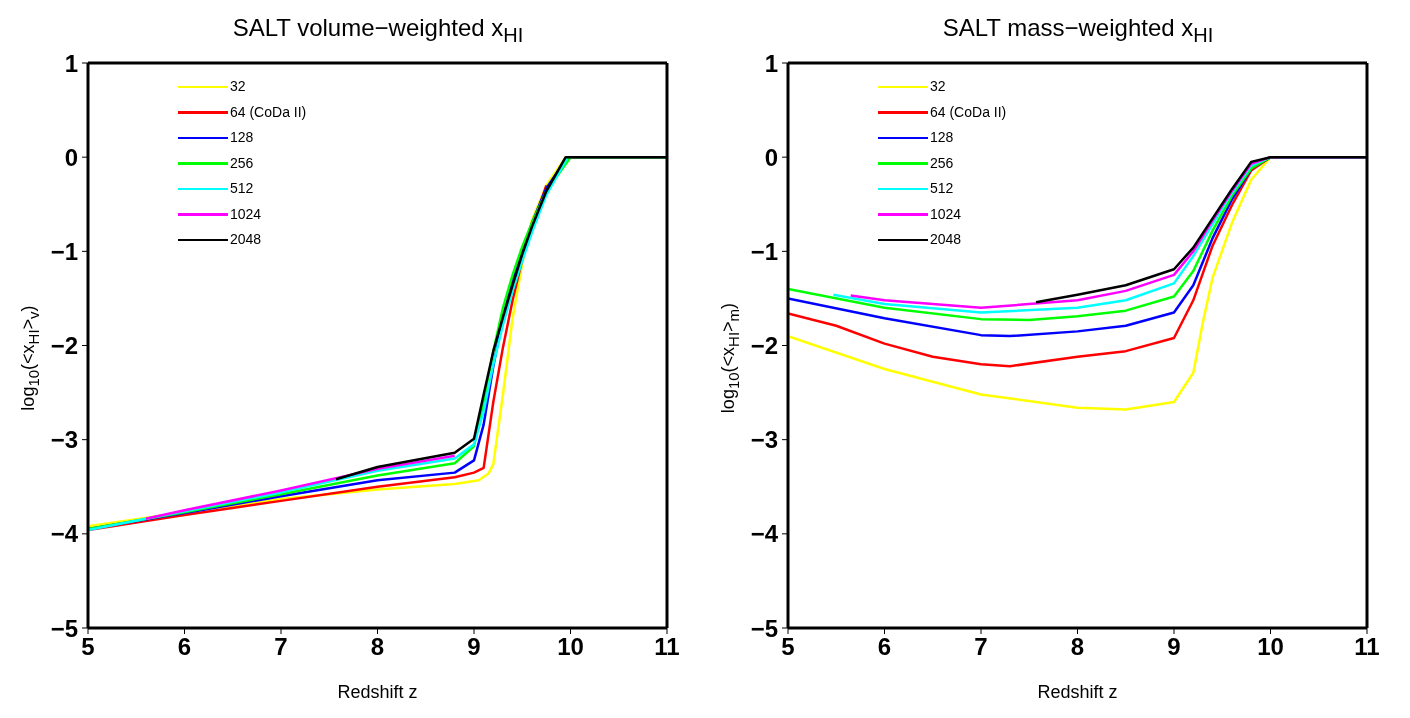  I want to click on chart-title: SALT volume−weighted x$_{HI}$, so click(378, 30).